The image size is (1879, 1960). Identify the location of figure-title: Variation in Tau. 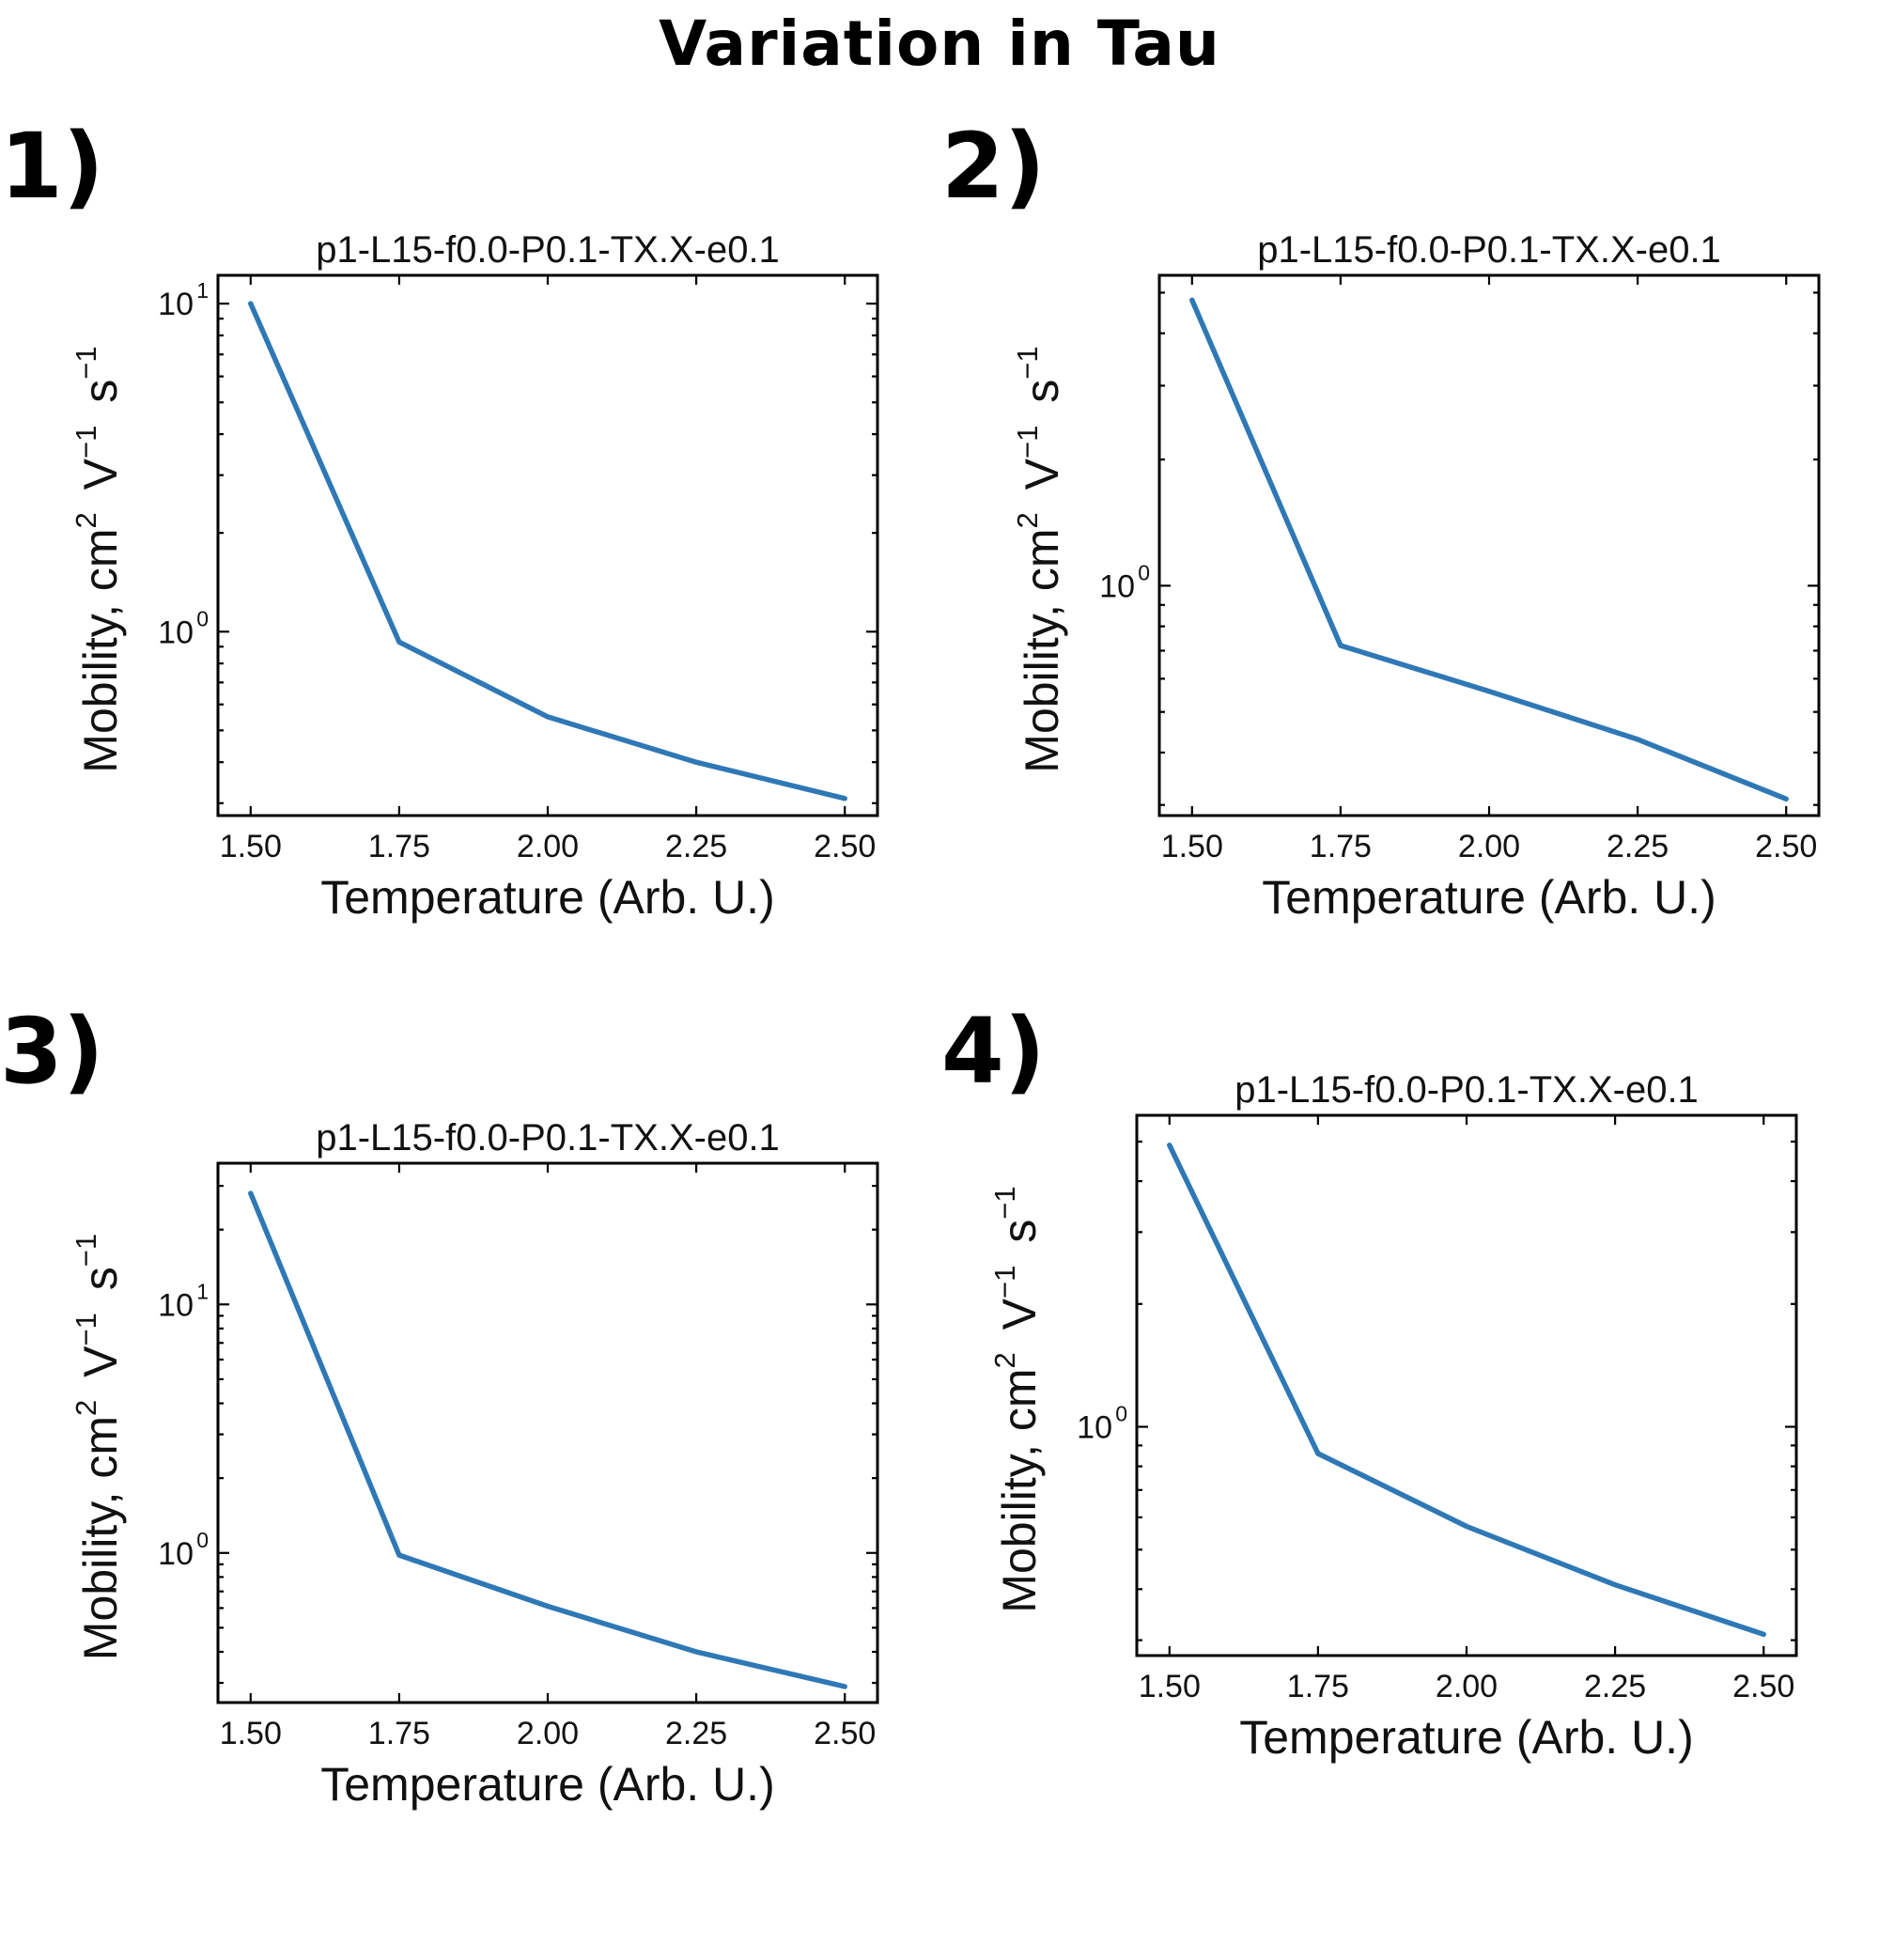
(939, 44).